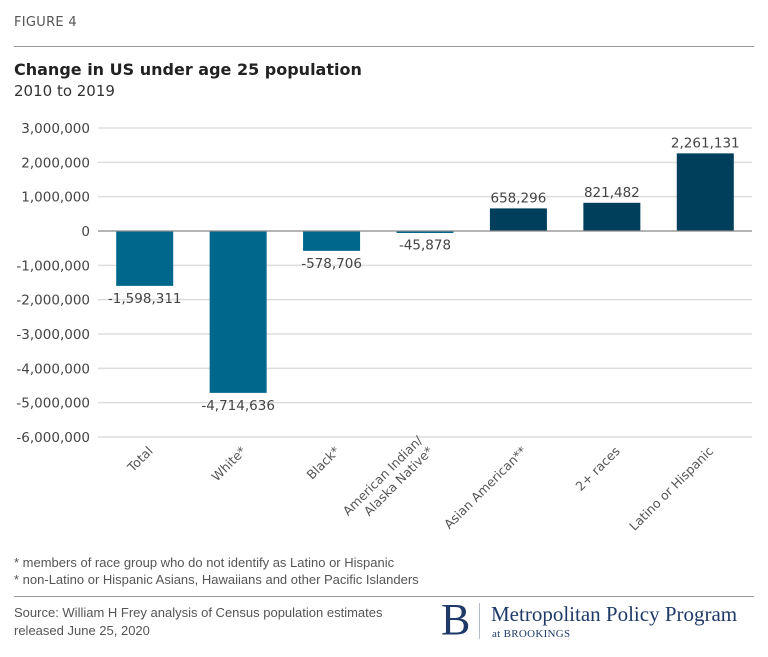 The width and height of the screenshot is (768, 657). I want to click on y-tick-label: -2,000,000, so click(53, 301).